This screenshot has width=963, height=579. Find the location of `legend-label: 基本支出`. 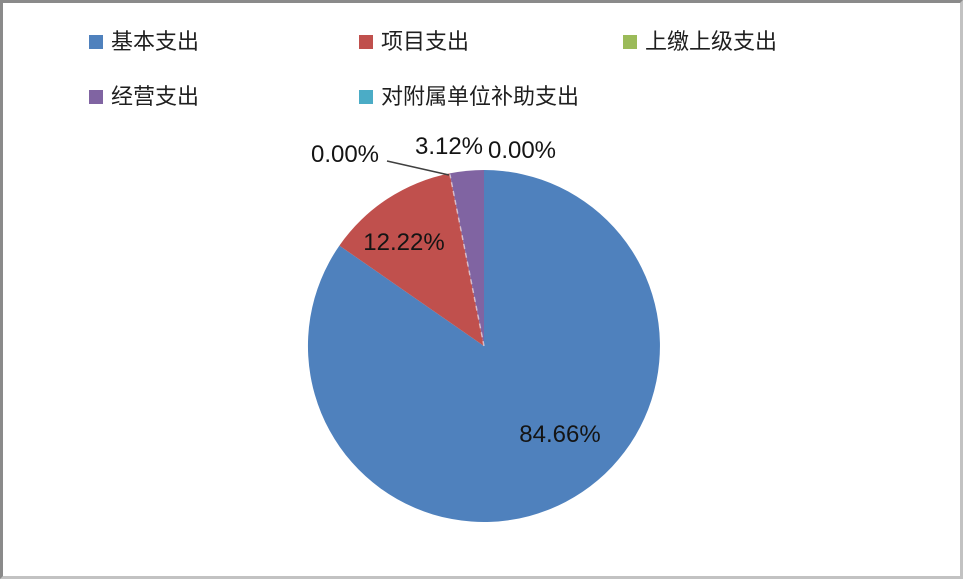

legend-label: 基本支出 is located at coordinates (155, 41).